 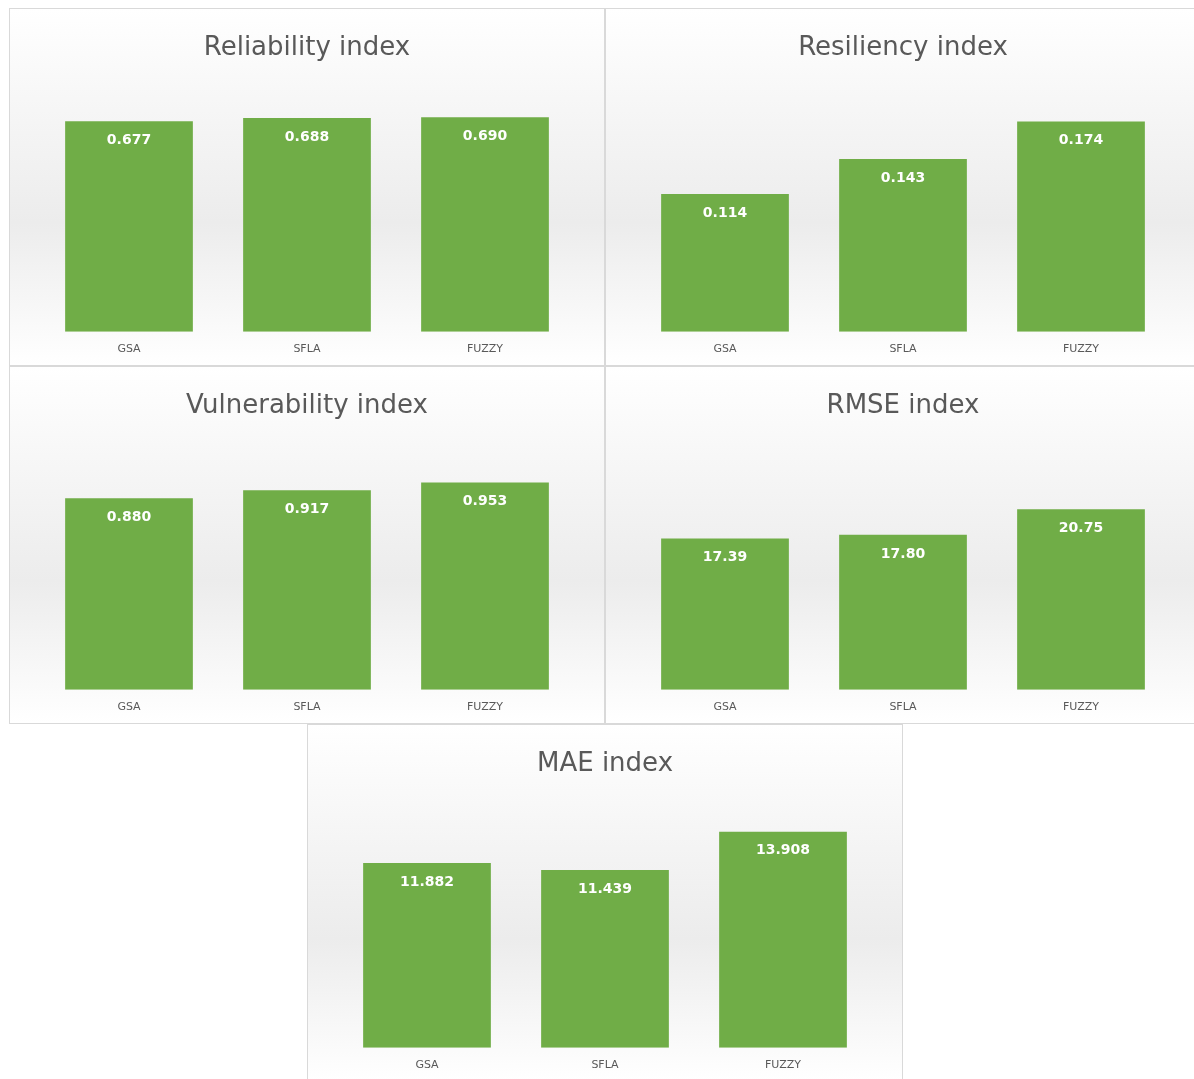 What do you see at coordinates (725, 211) in the screenshot?
I see `data-label: 0.114` at bounding box center [725, 211].